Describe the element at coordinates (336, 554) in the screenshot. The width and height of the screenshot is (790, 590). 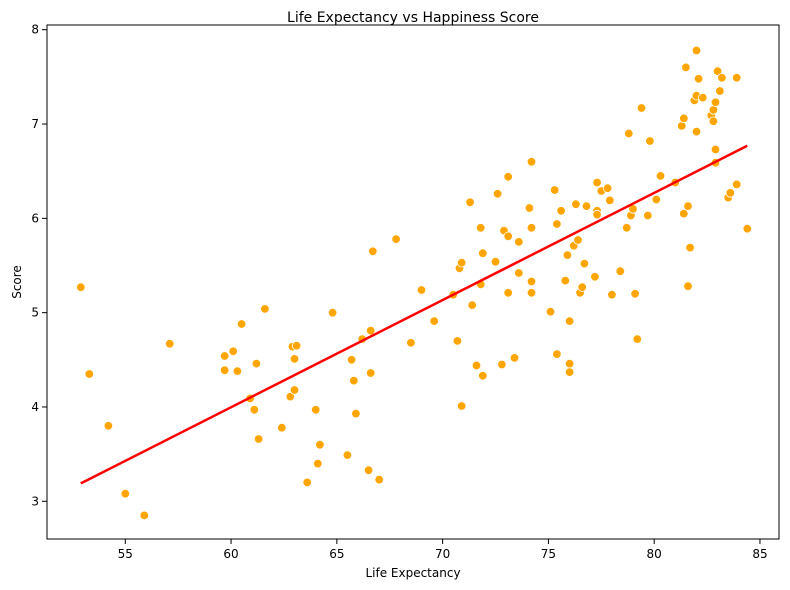
I see `x-tick-label: 65` at that location.